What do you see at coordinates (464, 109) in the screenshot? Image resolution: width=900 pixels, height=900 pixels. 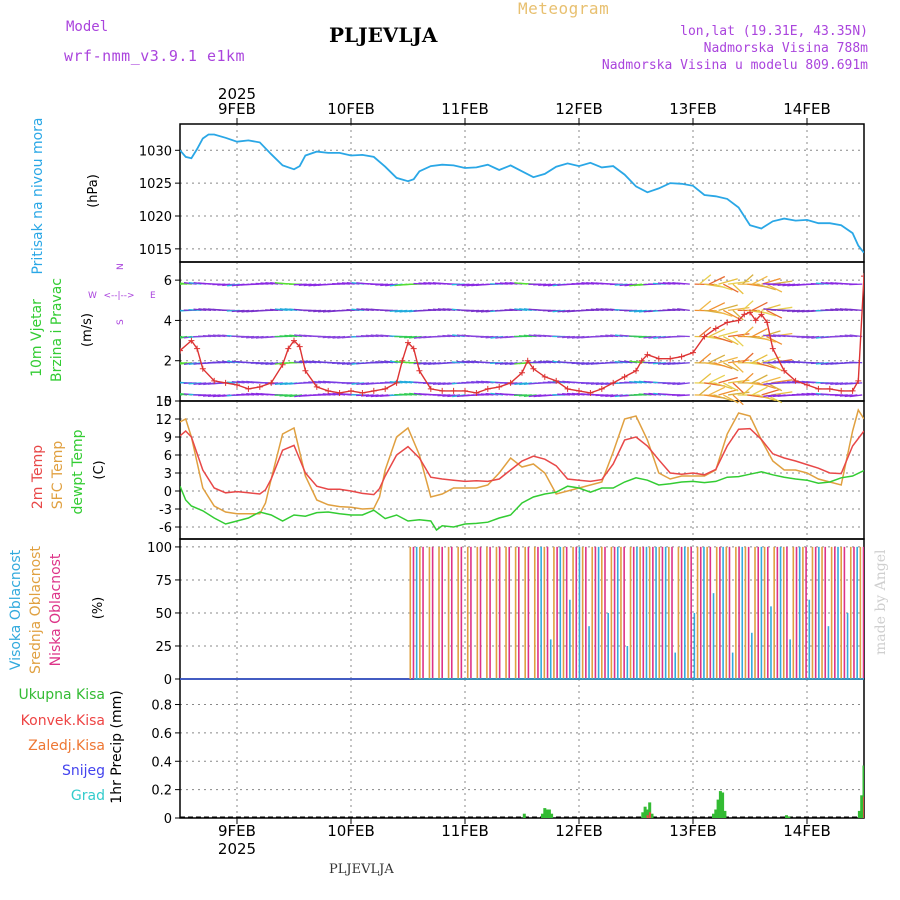 I see `x-tick-label-top: 11FEB` at bounding box center [464, 109].